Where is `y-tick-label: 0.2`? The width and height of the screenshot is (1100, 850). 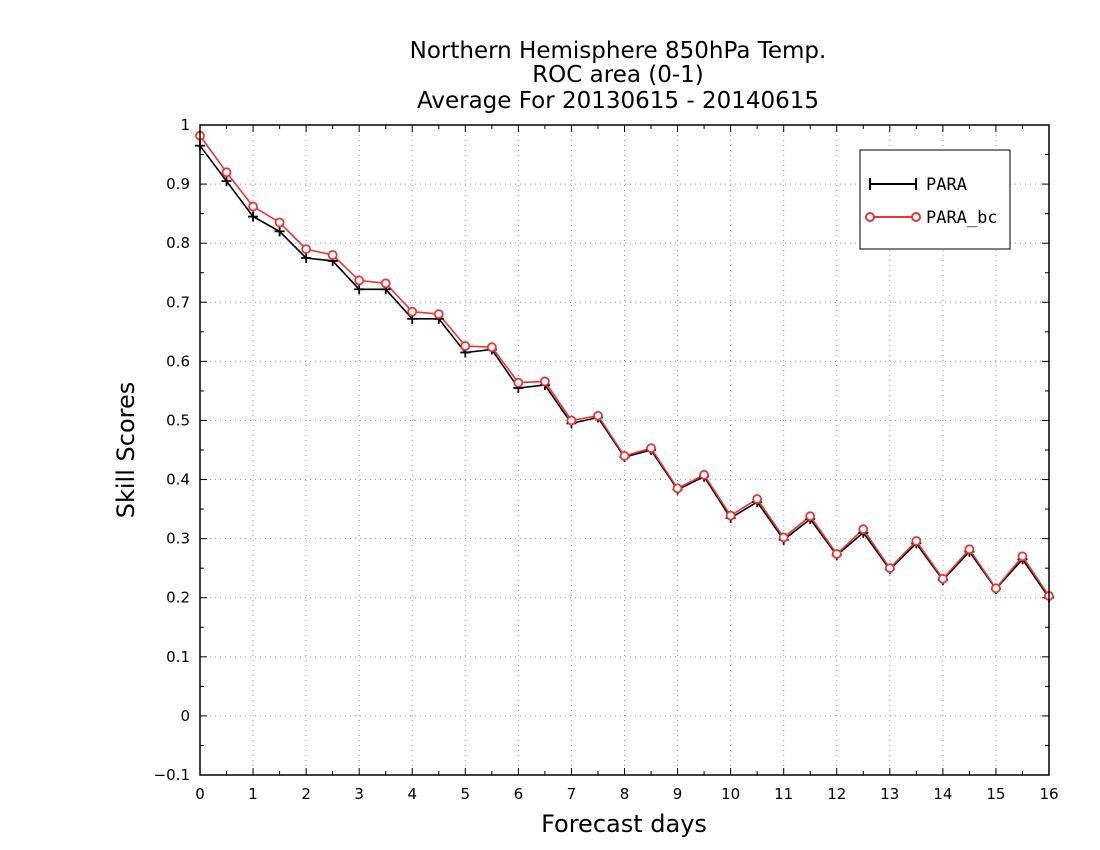 y-tick-label: 0.2 is located at coordinates (178, 598).